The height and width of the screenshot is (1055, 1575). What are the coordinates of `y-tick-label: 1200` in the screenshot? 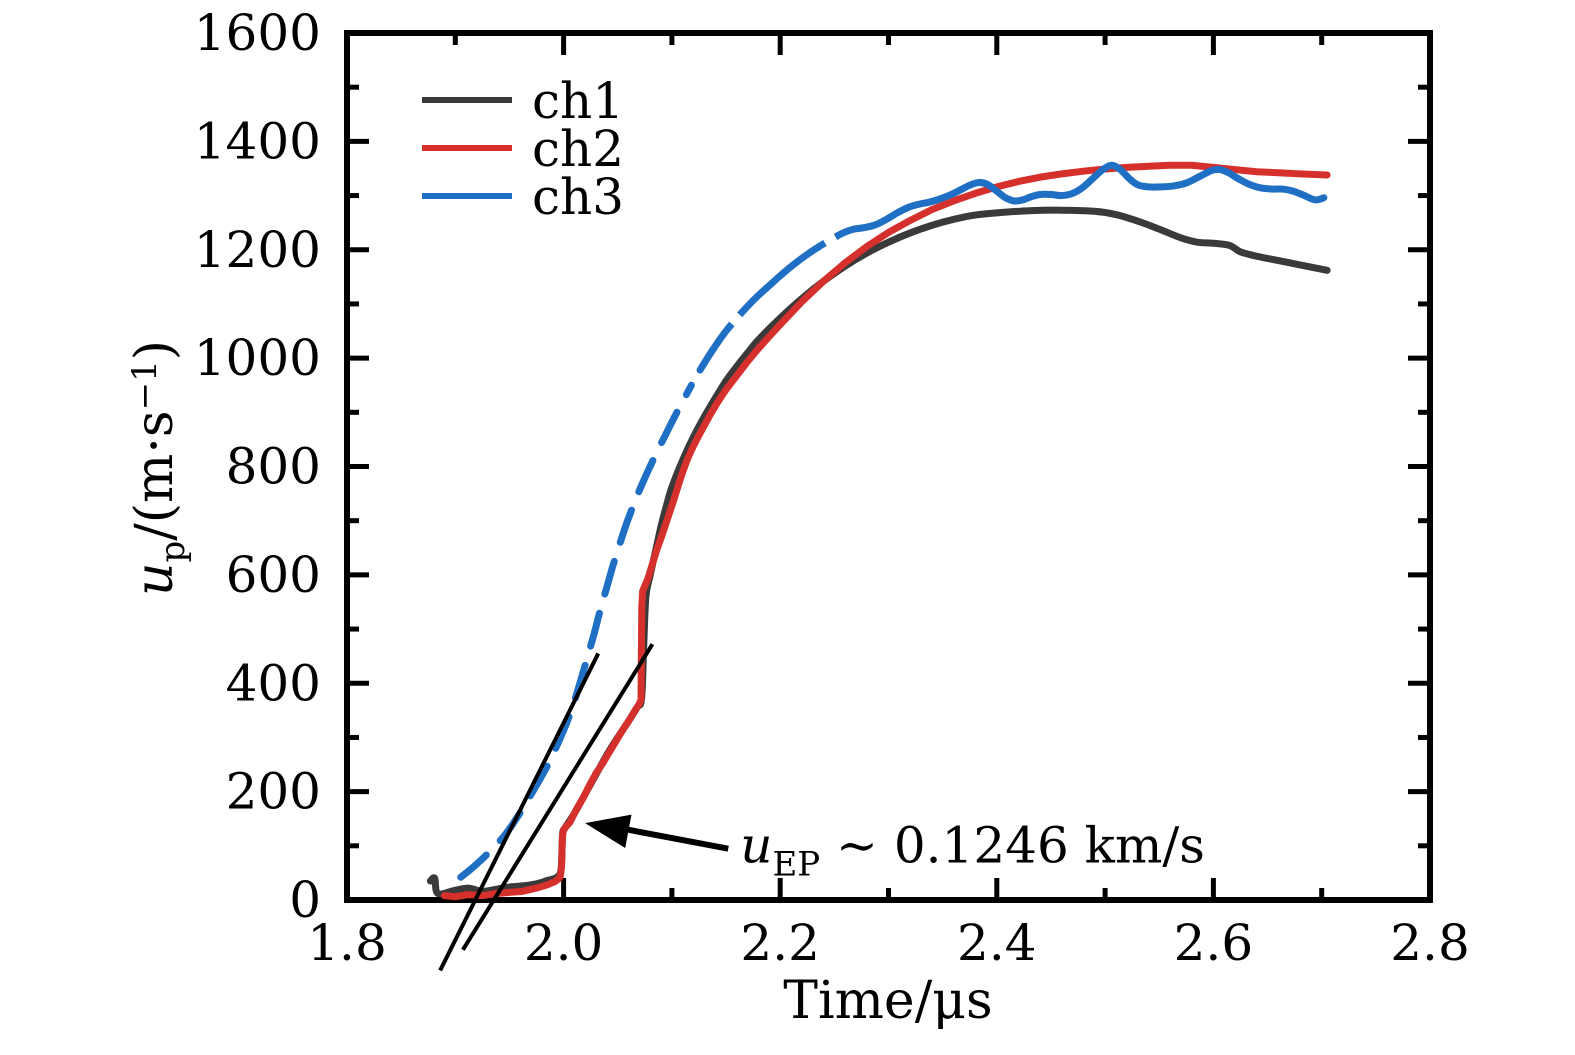 It's located at (257, 250).